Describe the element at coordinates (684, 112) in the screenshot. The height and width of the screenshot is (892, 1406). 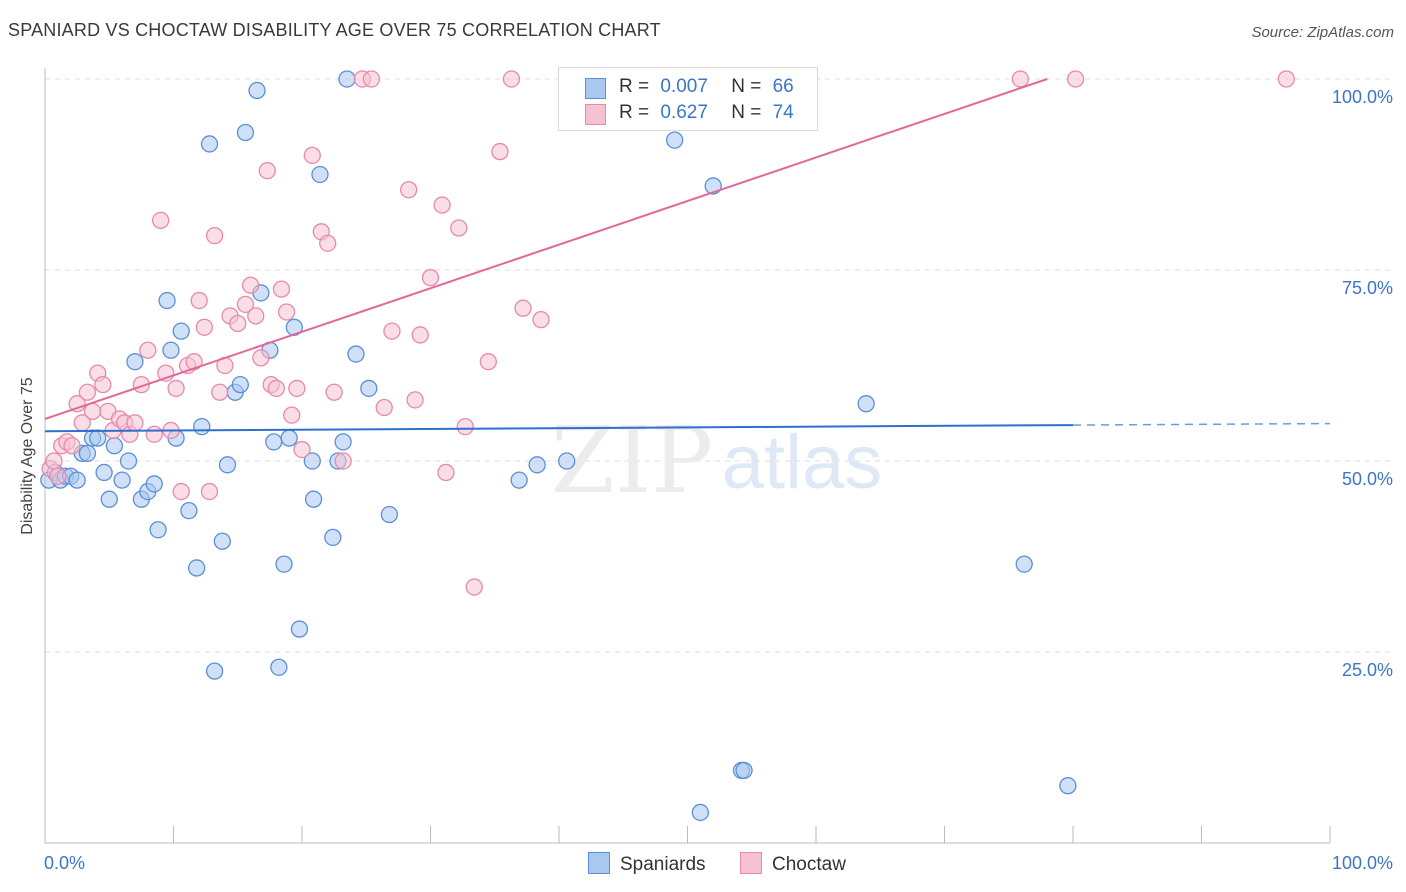
I see `r-value-choctaw: 0.627` at that location.